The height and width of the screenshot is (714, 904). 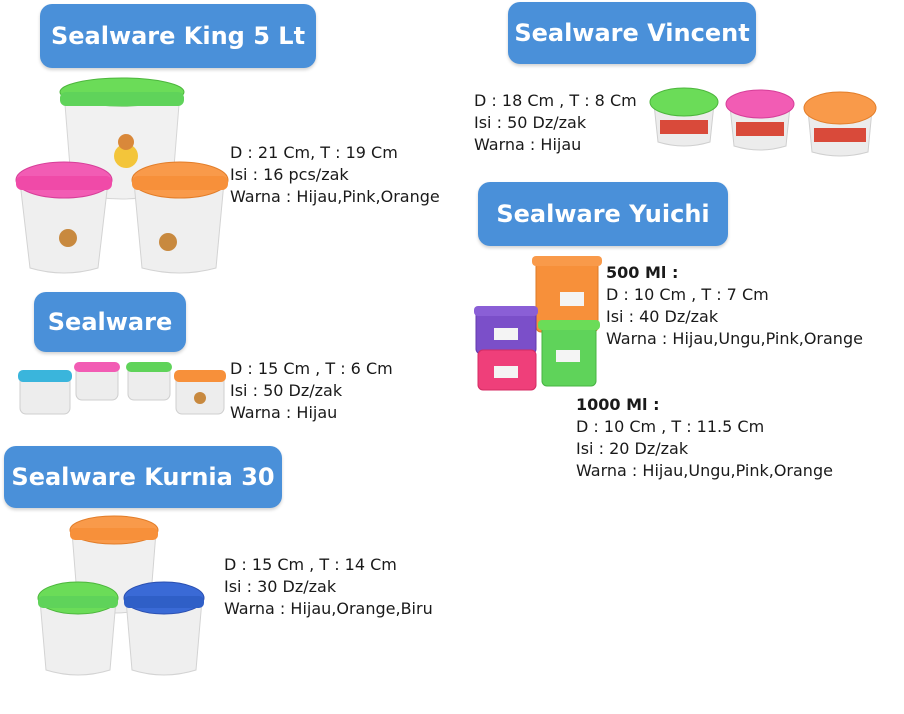 I want to click on product-title: Sealware, so click(x=110, y=322).